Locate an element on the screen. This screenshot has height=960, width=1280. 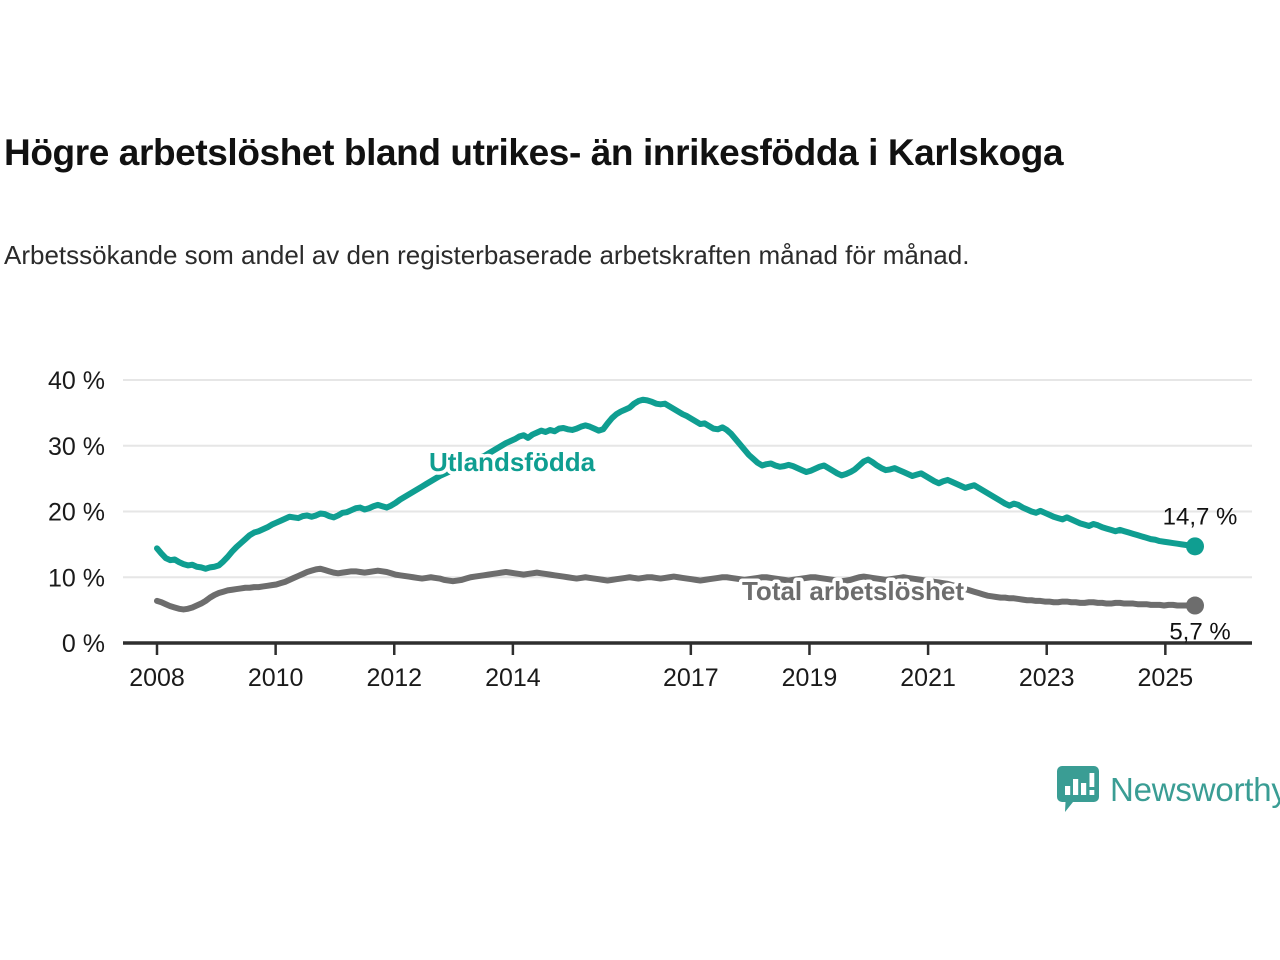
newsworthy-logo: Newsworthy is located at coordinates (1168, 789).